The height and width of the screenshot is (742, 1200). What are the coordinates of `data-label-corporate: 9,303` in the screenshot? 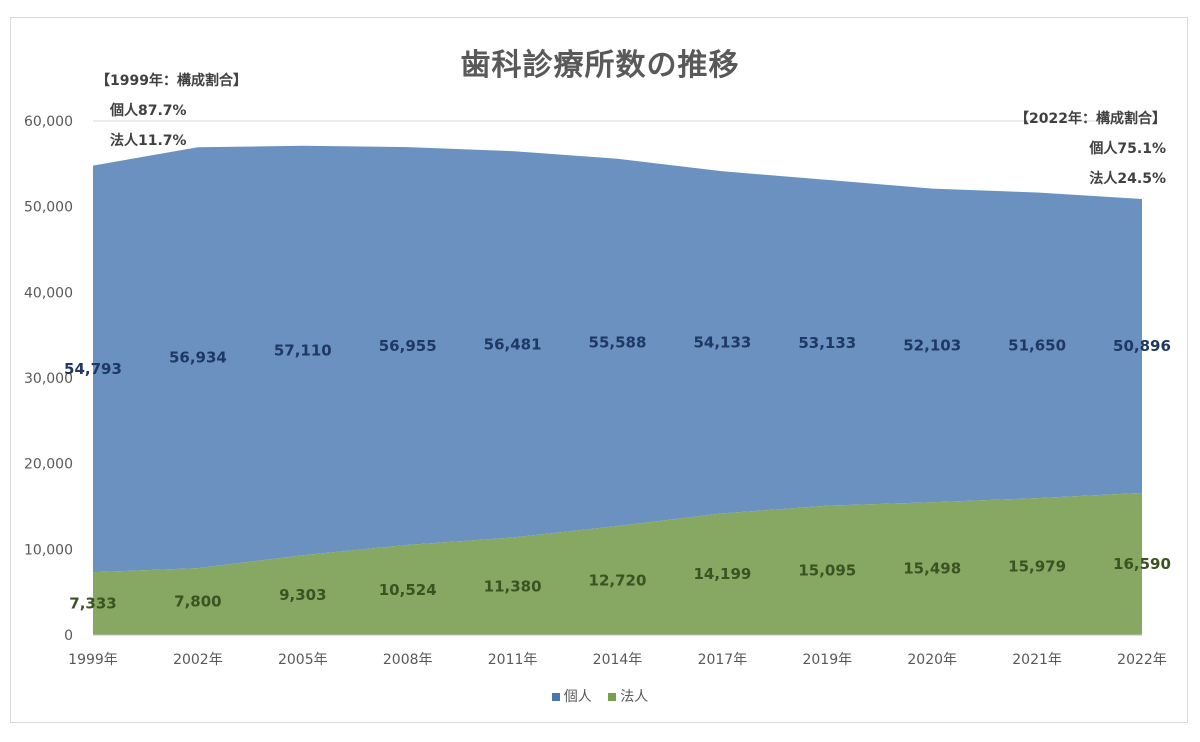 It's located at (302, 595).